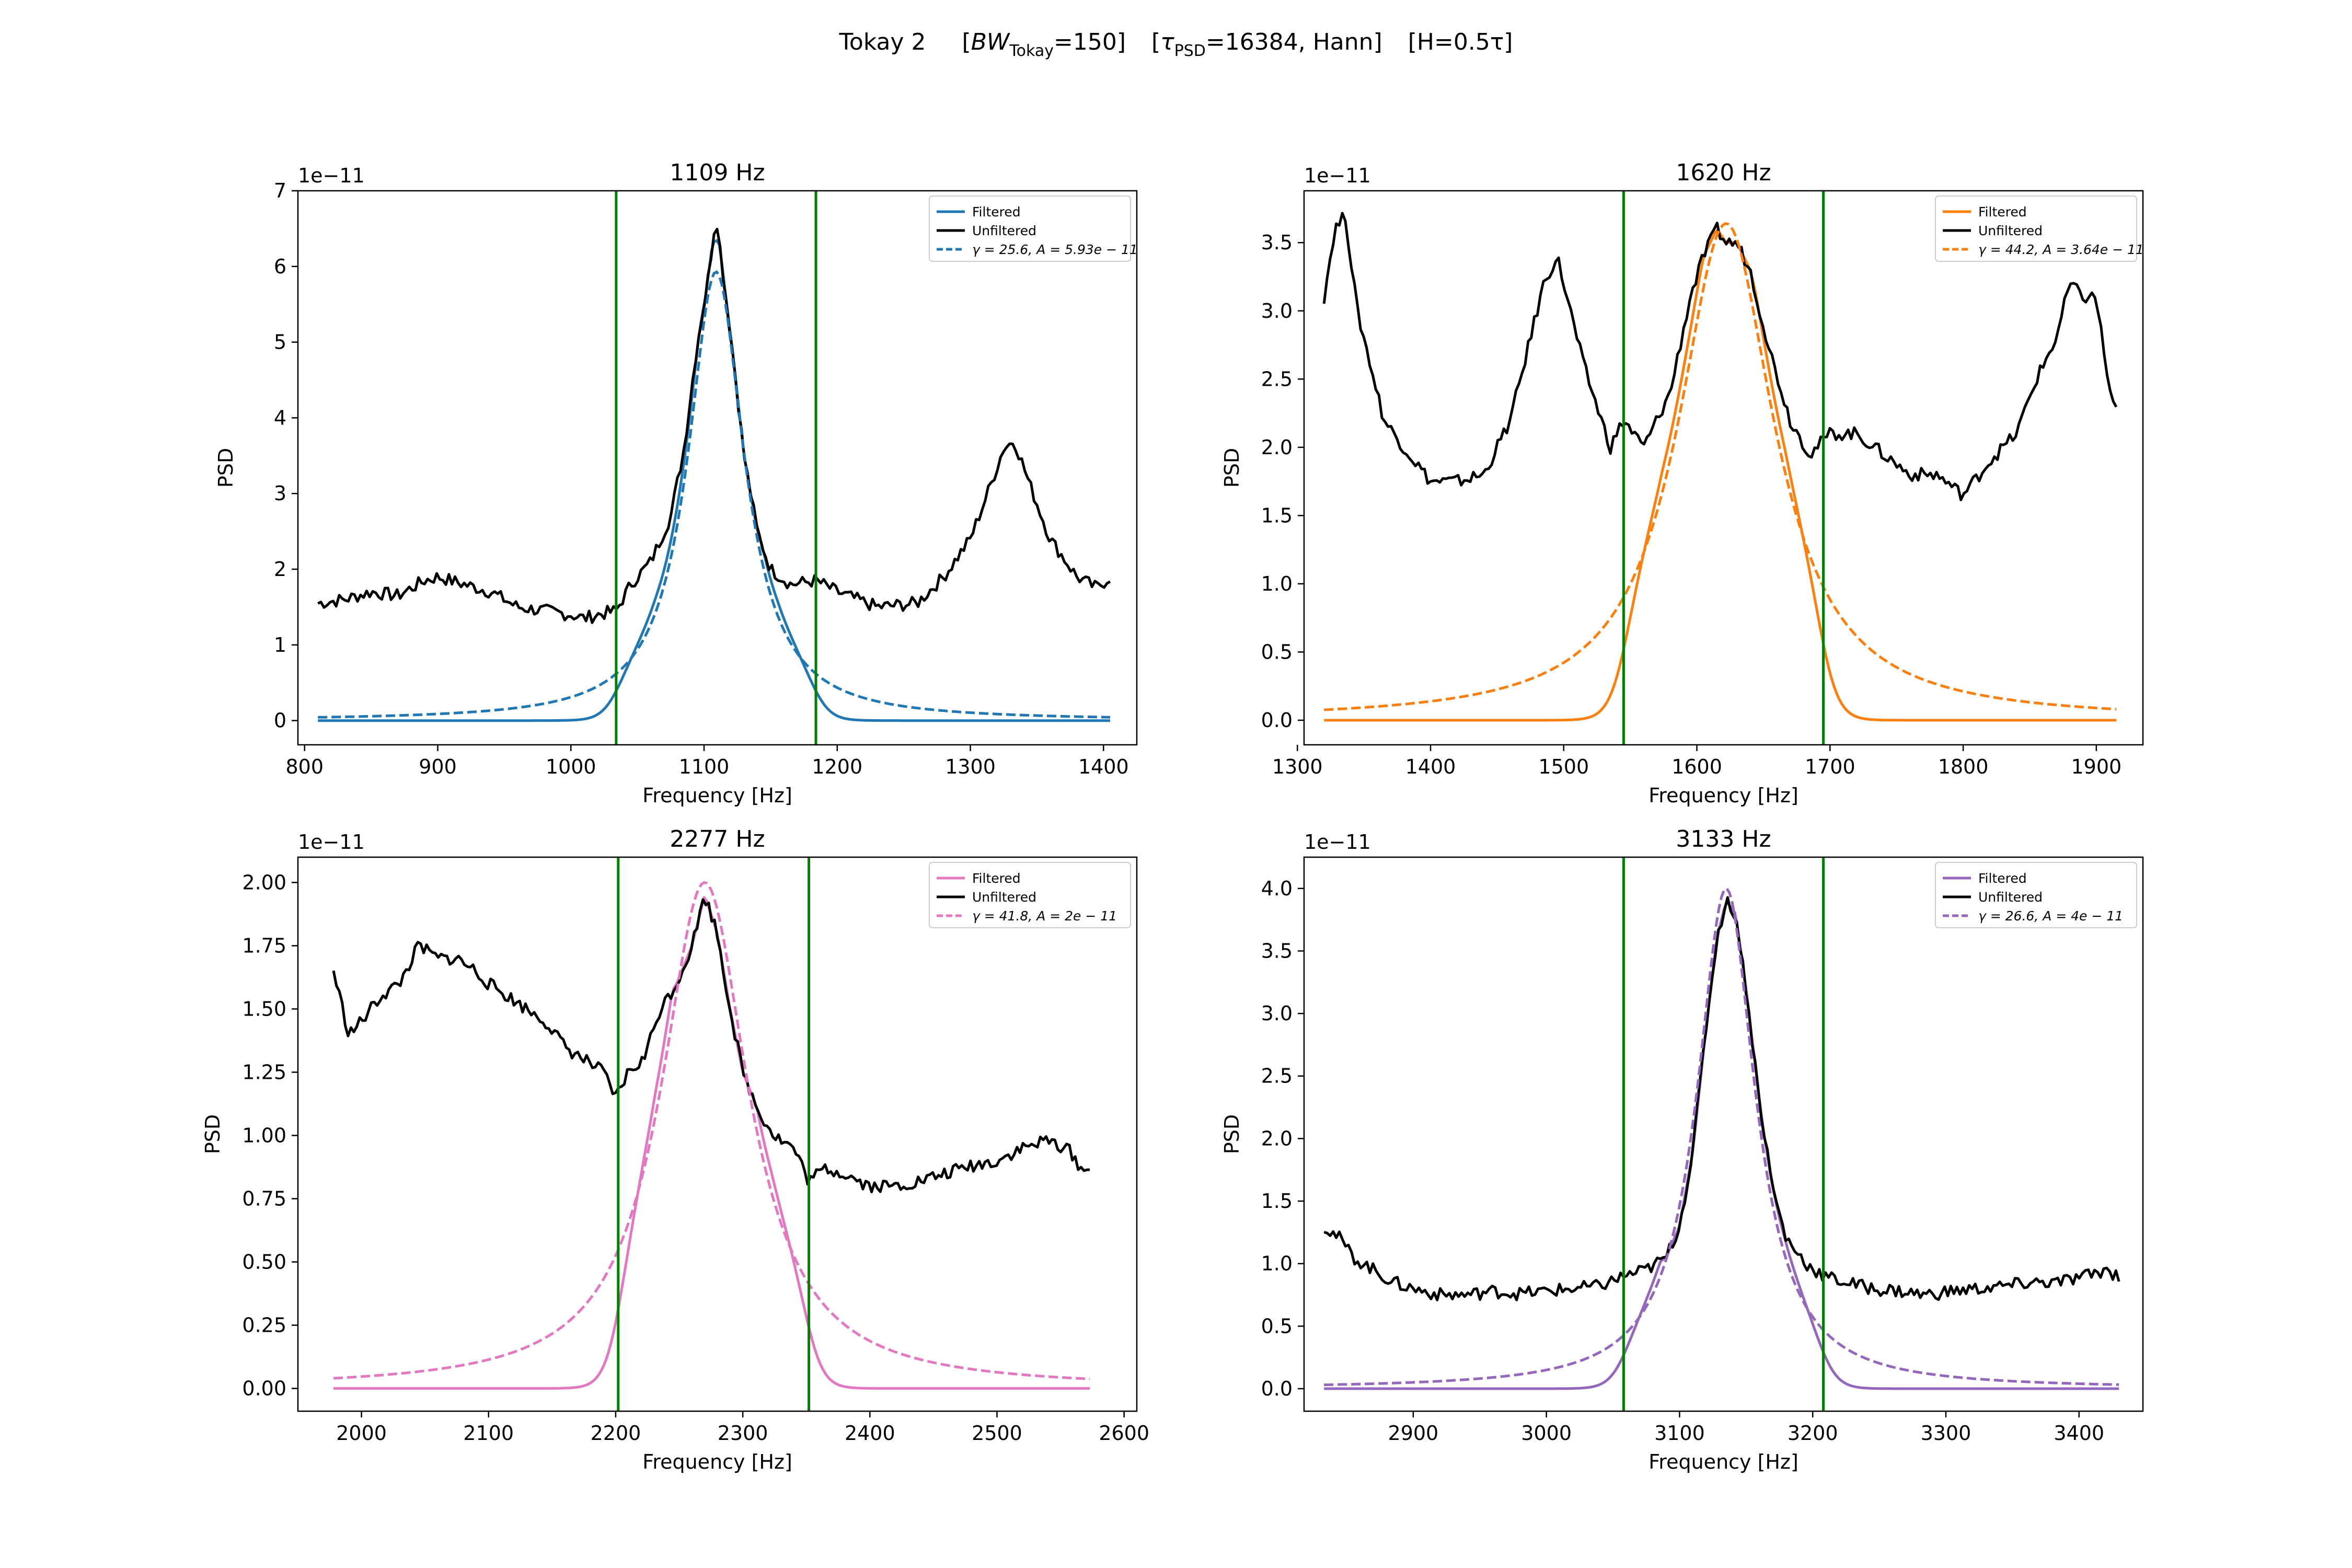  What do you see at coordinates (438, 766) in the screenshot?
I see `x-tick-label: 900` at bounding box center [438, 766].